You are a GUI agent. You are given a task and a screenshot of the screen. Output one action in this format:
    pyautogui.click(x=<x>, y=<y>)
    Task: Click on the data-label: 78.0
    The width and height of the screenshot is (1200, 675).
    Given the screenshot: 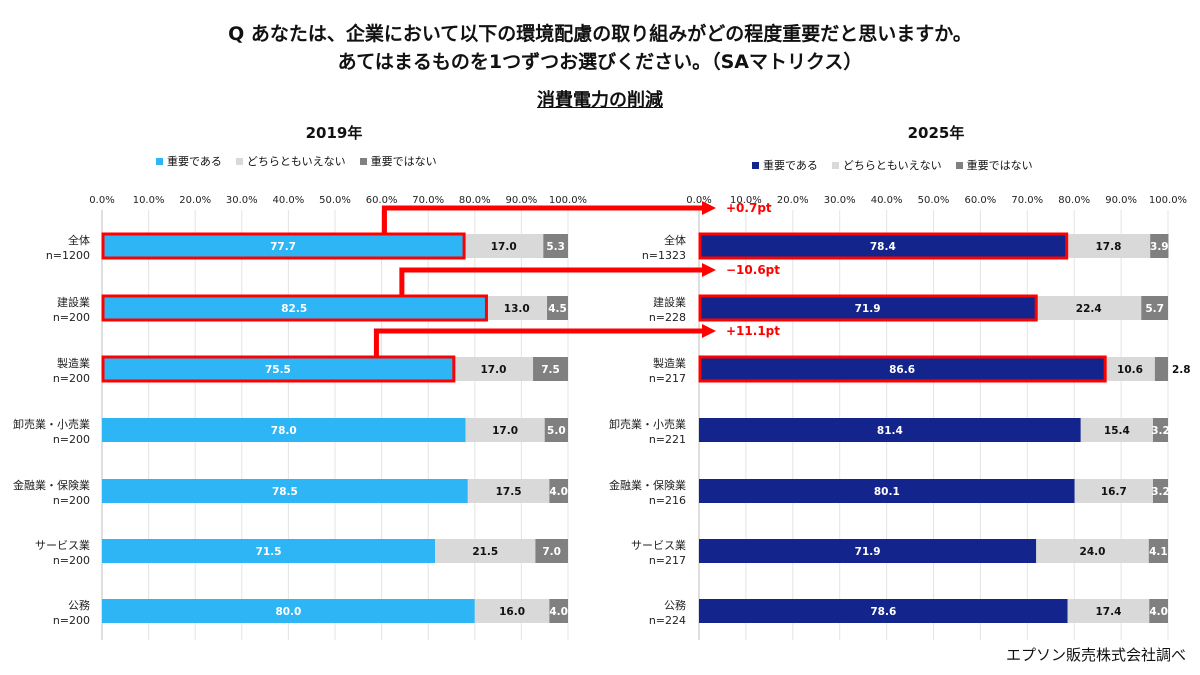 What is the action you would take?
    pyautogui.click(x=284, y=431)
    